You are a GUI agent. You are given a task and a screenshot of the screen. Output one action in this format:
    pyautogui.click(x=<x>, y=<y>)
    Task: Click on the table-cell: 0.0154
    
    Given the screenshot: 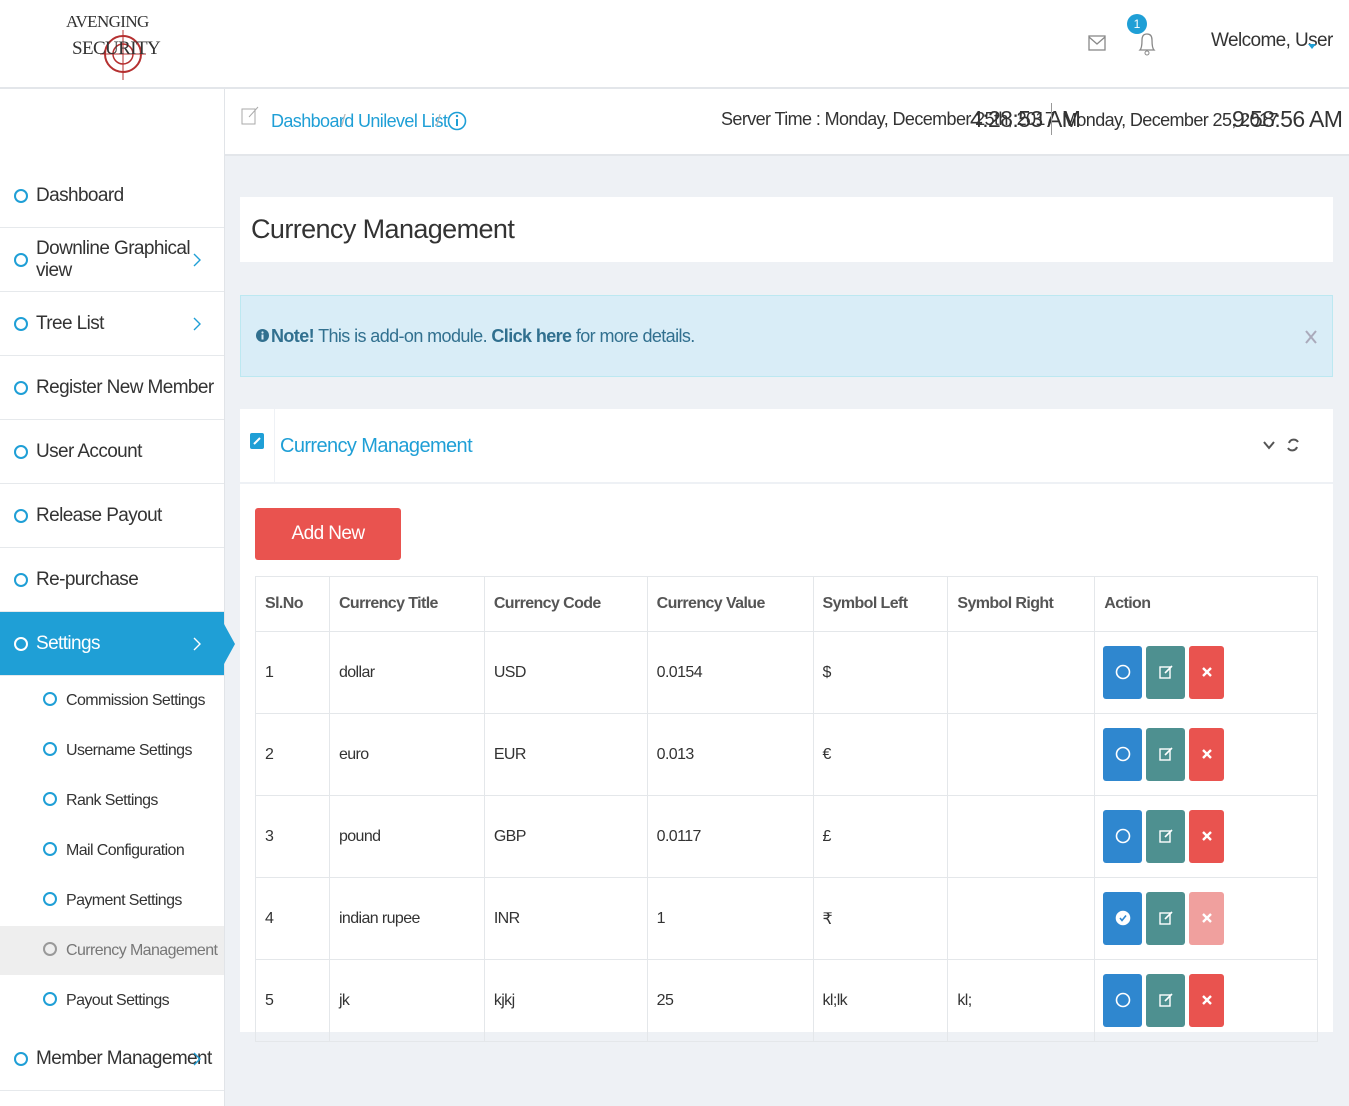 What is the action you would take?
    pyautogui.click(x=730, y=672)
    